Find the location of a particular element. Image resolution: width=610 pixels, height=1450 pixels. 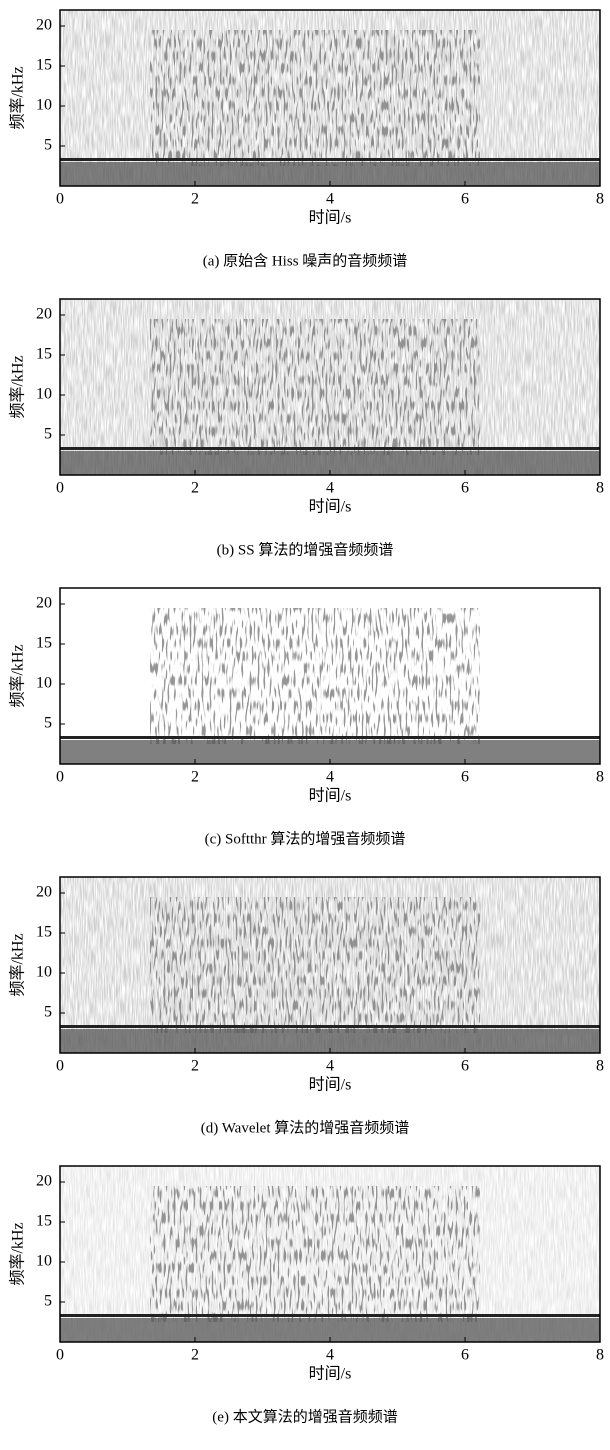

caption: (d) Wavelet 算法的增强音频频谱 is located at coordinates (305, 1127).